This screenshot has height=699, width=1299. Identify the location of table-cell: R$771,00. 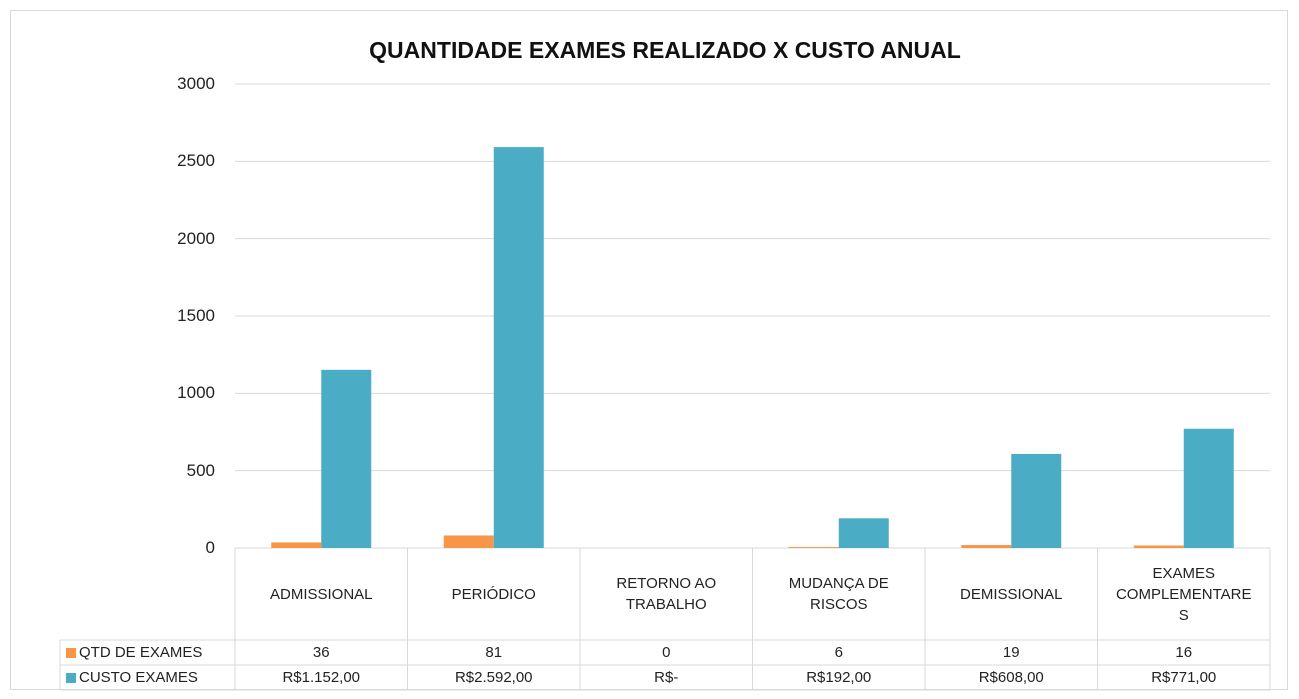
(1184, 677).